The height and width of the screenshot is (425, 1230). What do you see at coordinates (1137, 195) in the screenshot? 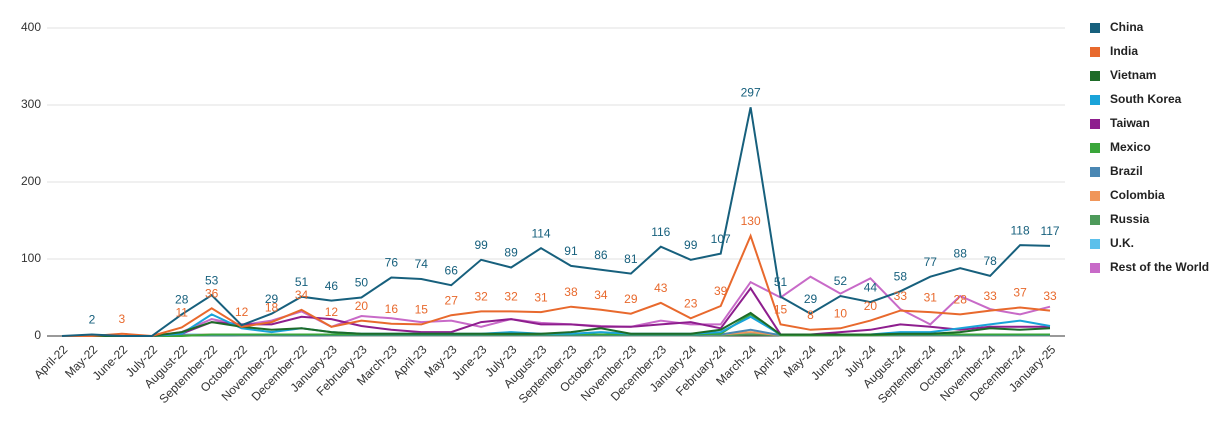
I see `legend-label: Colombia` at bounding box center [1137, 195].